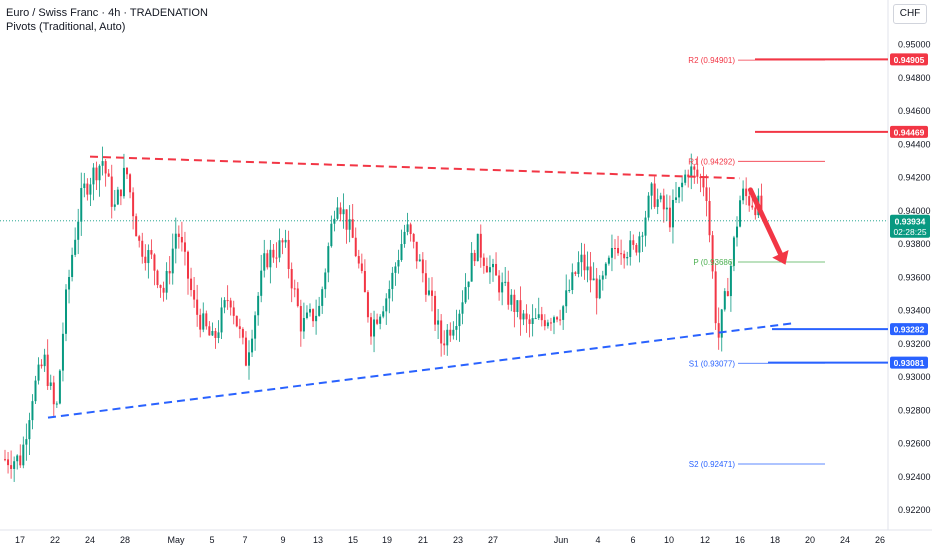 The image size is (932, 550). I want to click on y-tick-label: 0.94400, so click(914, 144).